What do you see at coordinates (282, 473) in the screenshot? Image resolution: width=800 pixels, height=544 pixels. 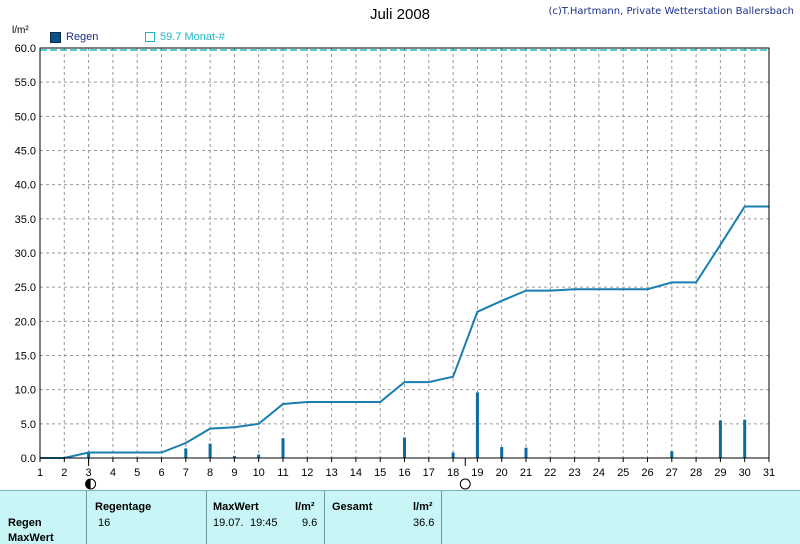 I see `x-tick-label: 11` at bounding box center [282, 473].